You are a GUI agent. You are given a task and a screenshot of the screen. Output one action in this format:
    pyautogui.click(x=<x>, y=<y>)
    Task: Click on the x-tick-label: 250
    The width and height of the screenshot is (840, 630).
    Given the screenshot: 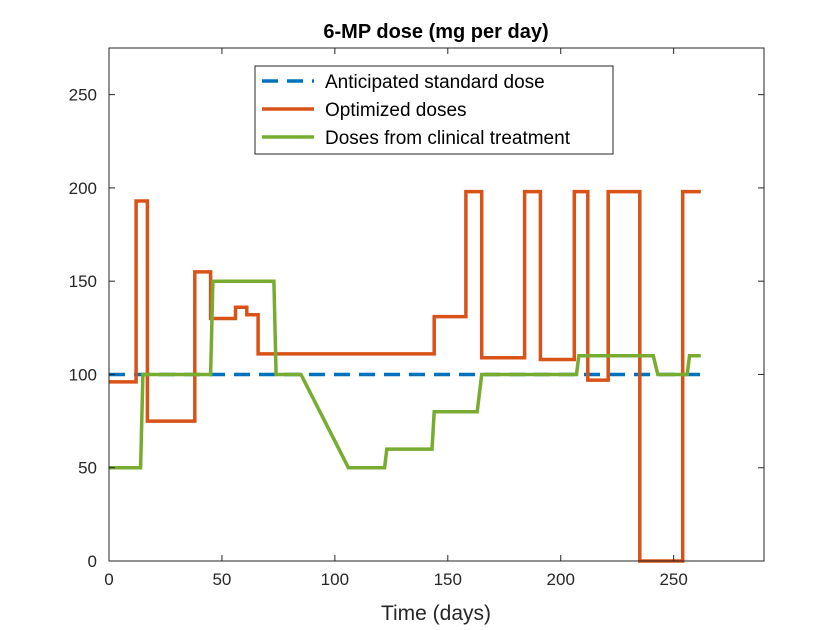 What is the action you would take?
    pyautogui.click(x=673, y=579)
    